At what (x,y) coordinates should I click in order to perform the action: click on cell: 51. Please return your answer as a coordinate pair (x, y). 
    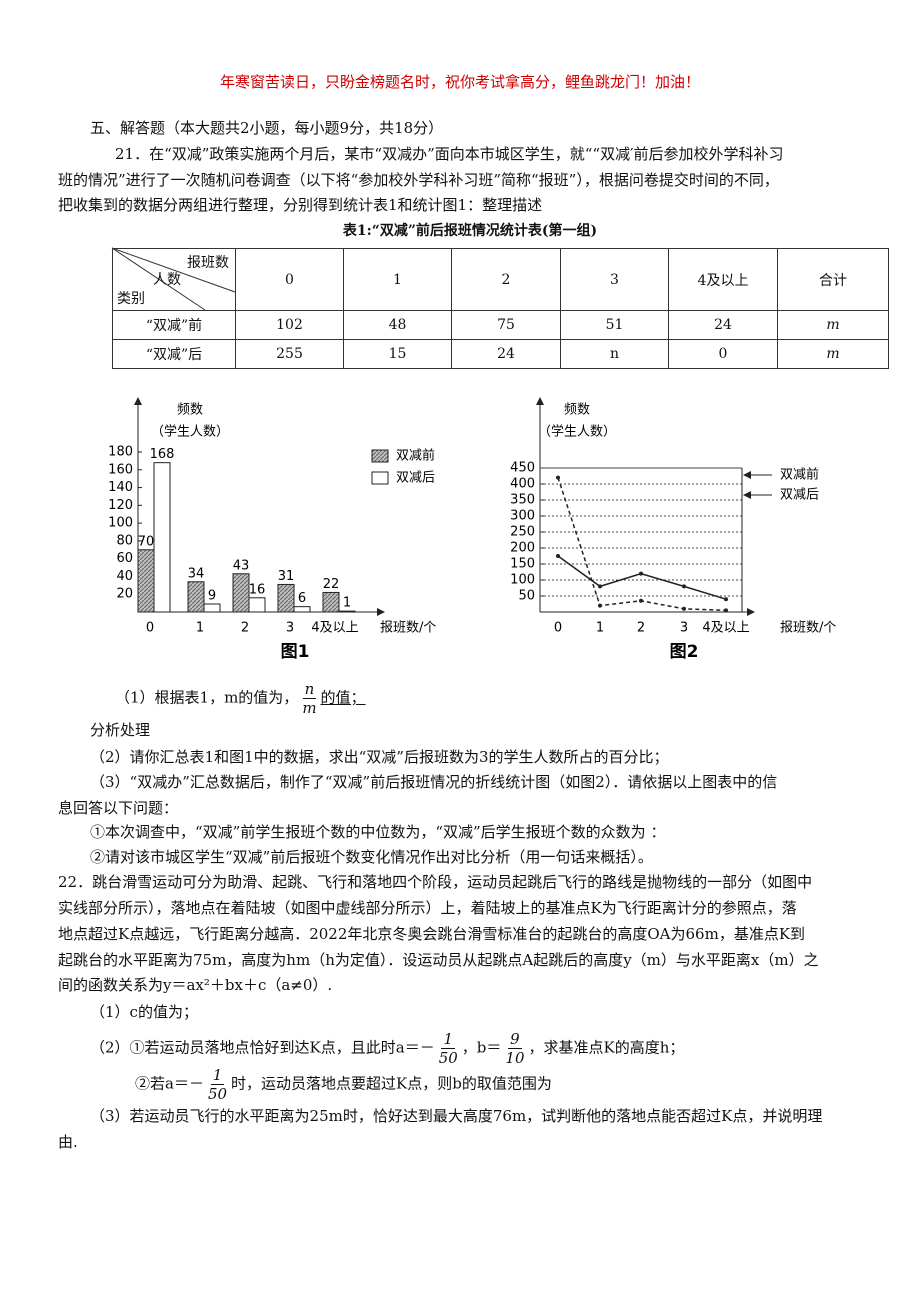
    Looking at the image, I should click on (614, 325).